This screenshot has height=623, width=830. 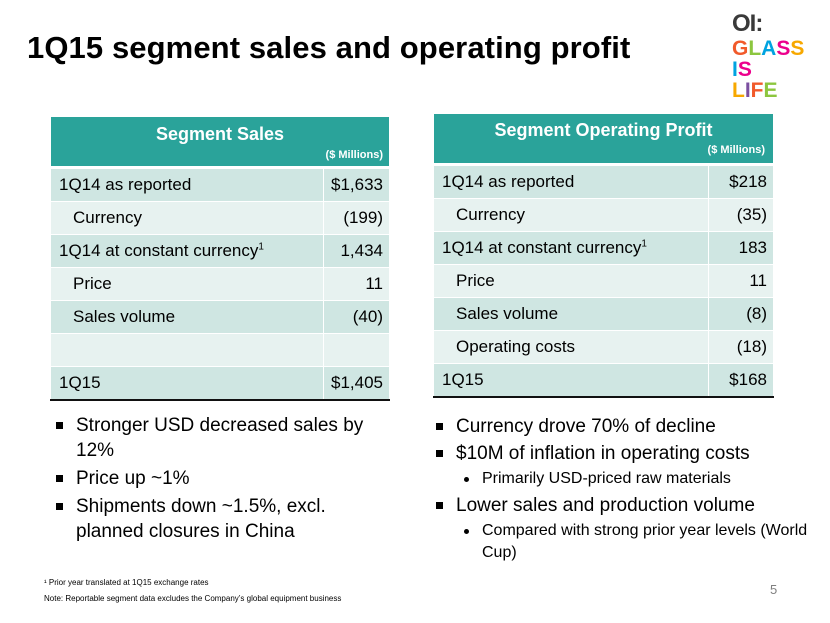 I want to click on sales-row: 1Q14 as reported $1,633, so click(x=220, y=184).